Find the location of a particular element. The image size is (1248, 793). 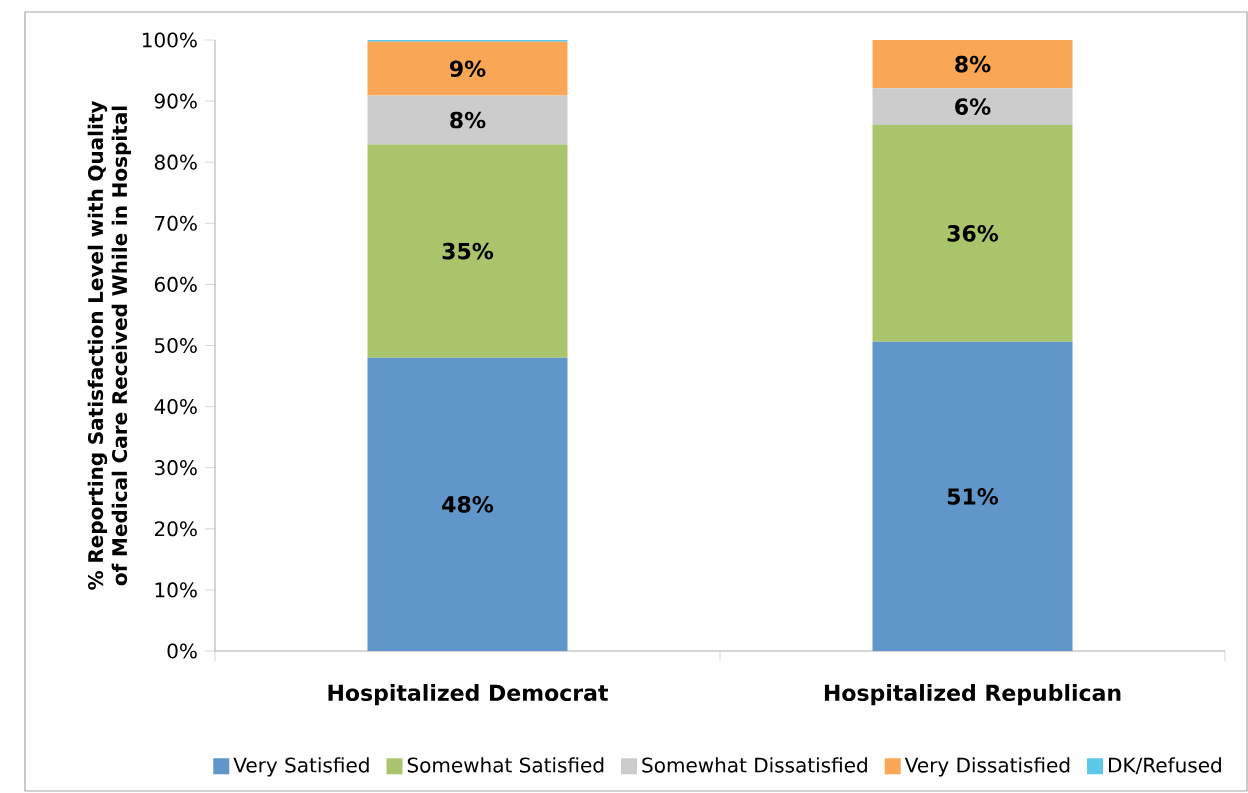

y-tick-label: 90% is located at coordinates (175, 101).